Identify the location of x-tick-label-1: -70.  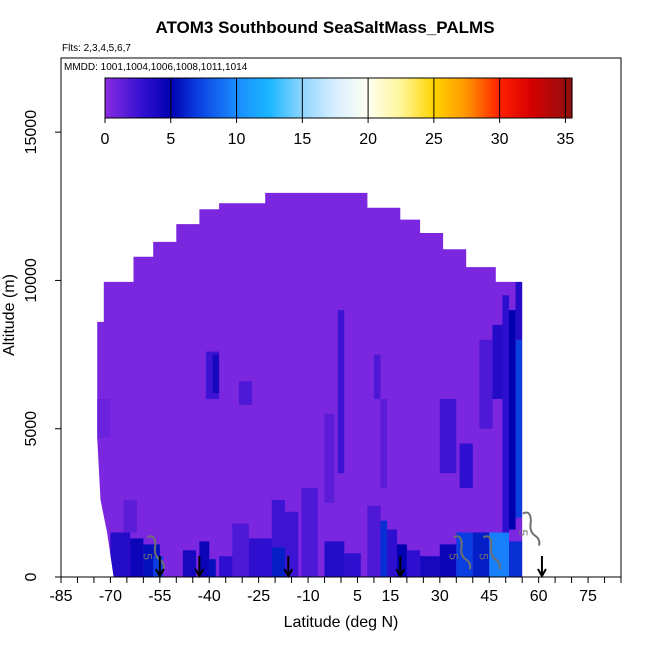
(110, 596).